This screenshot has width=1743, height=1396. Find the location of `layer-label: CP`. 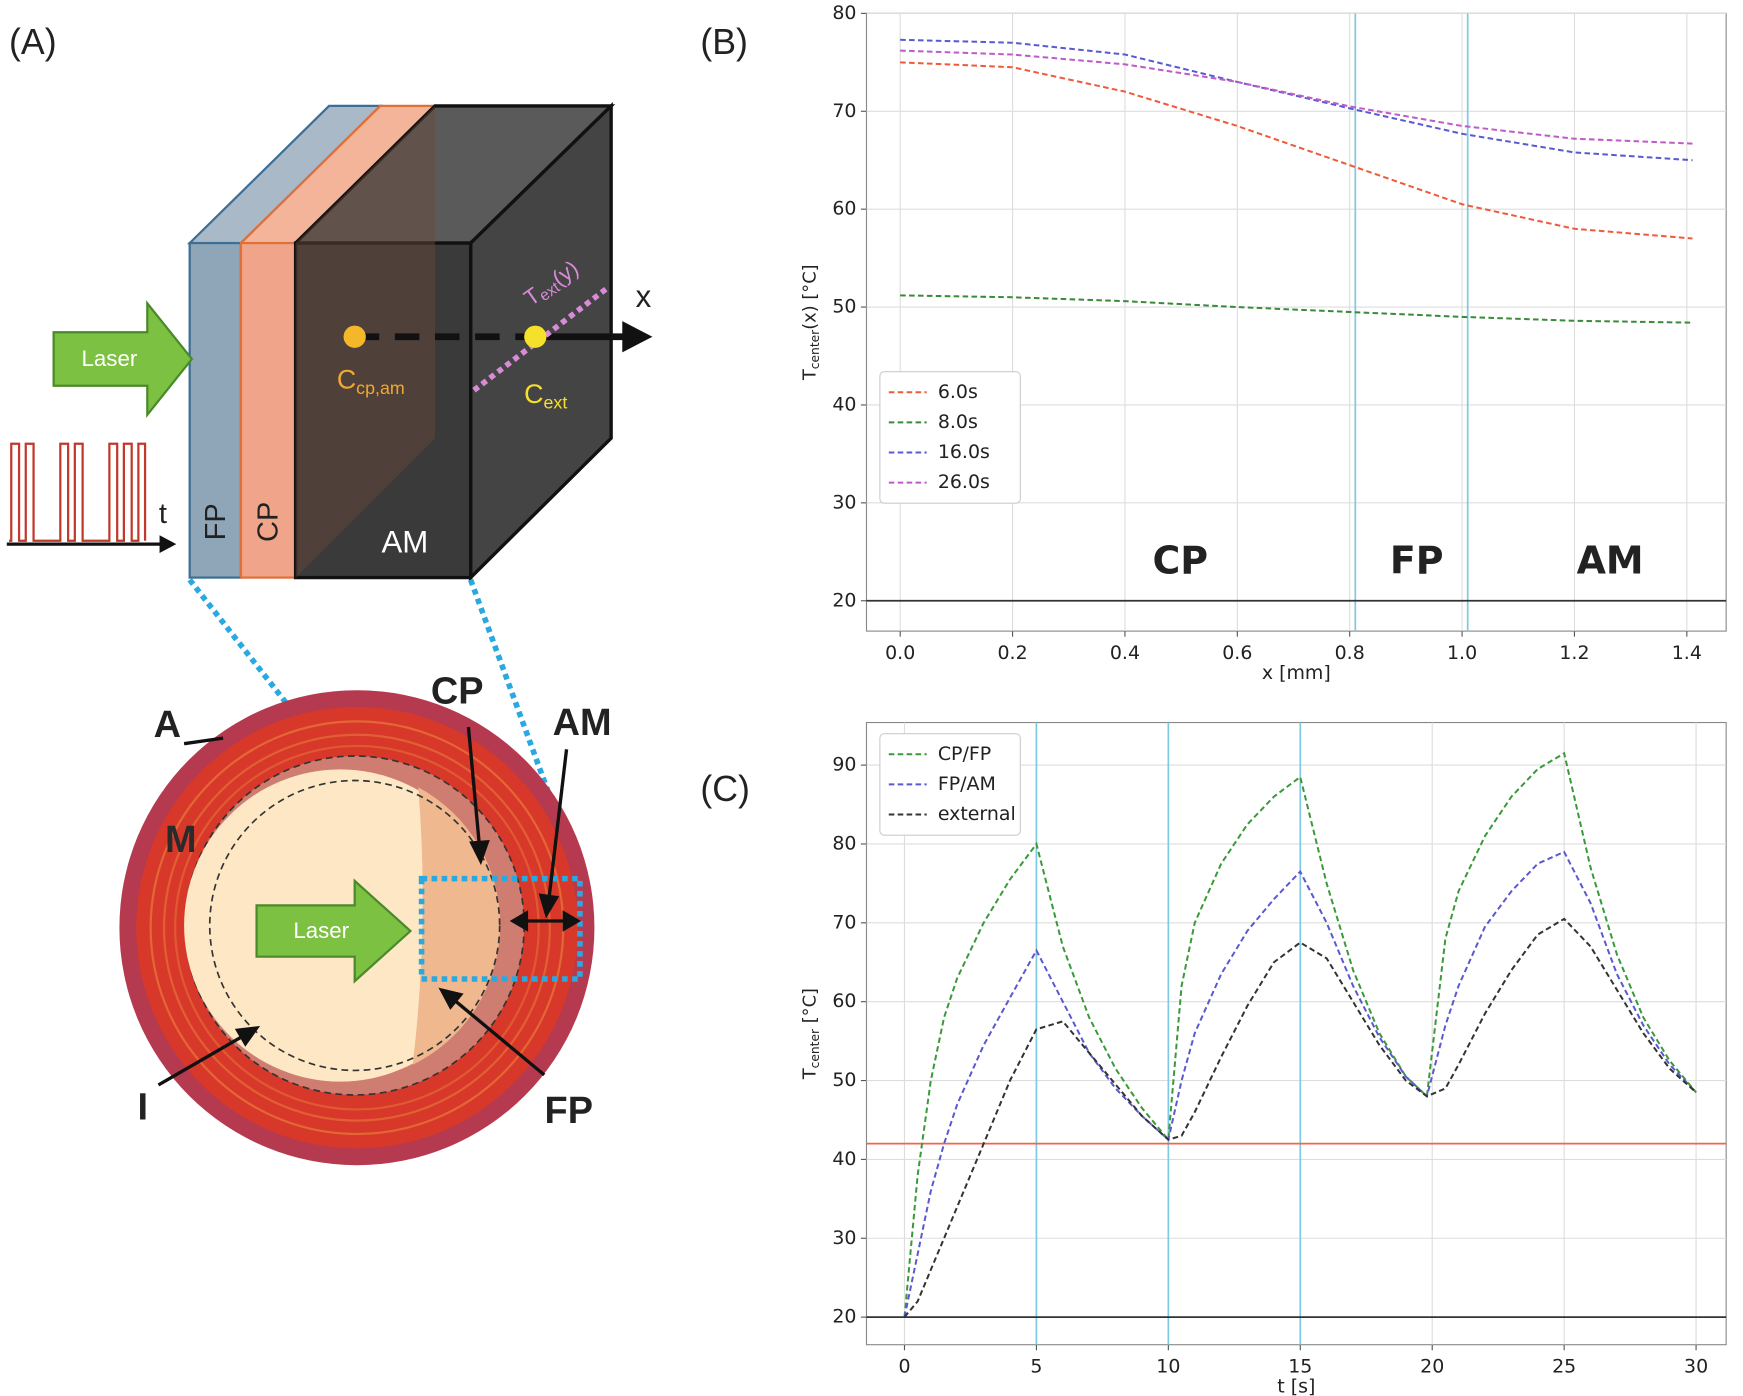

layer-label: CP is located at coordinates (269, 522).